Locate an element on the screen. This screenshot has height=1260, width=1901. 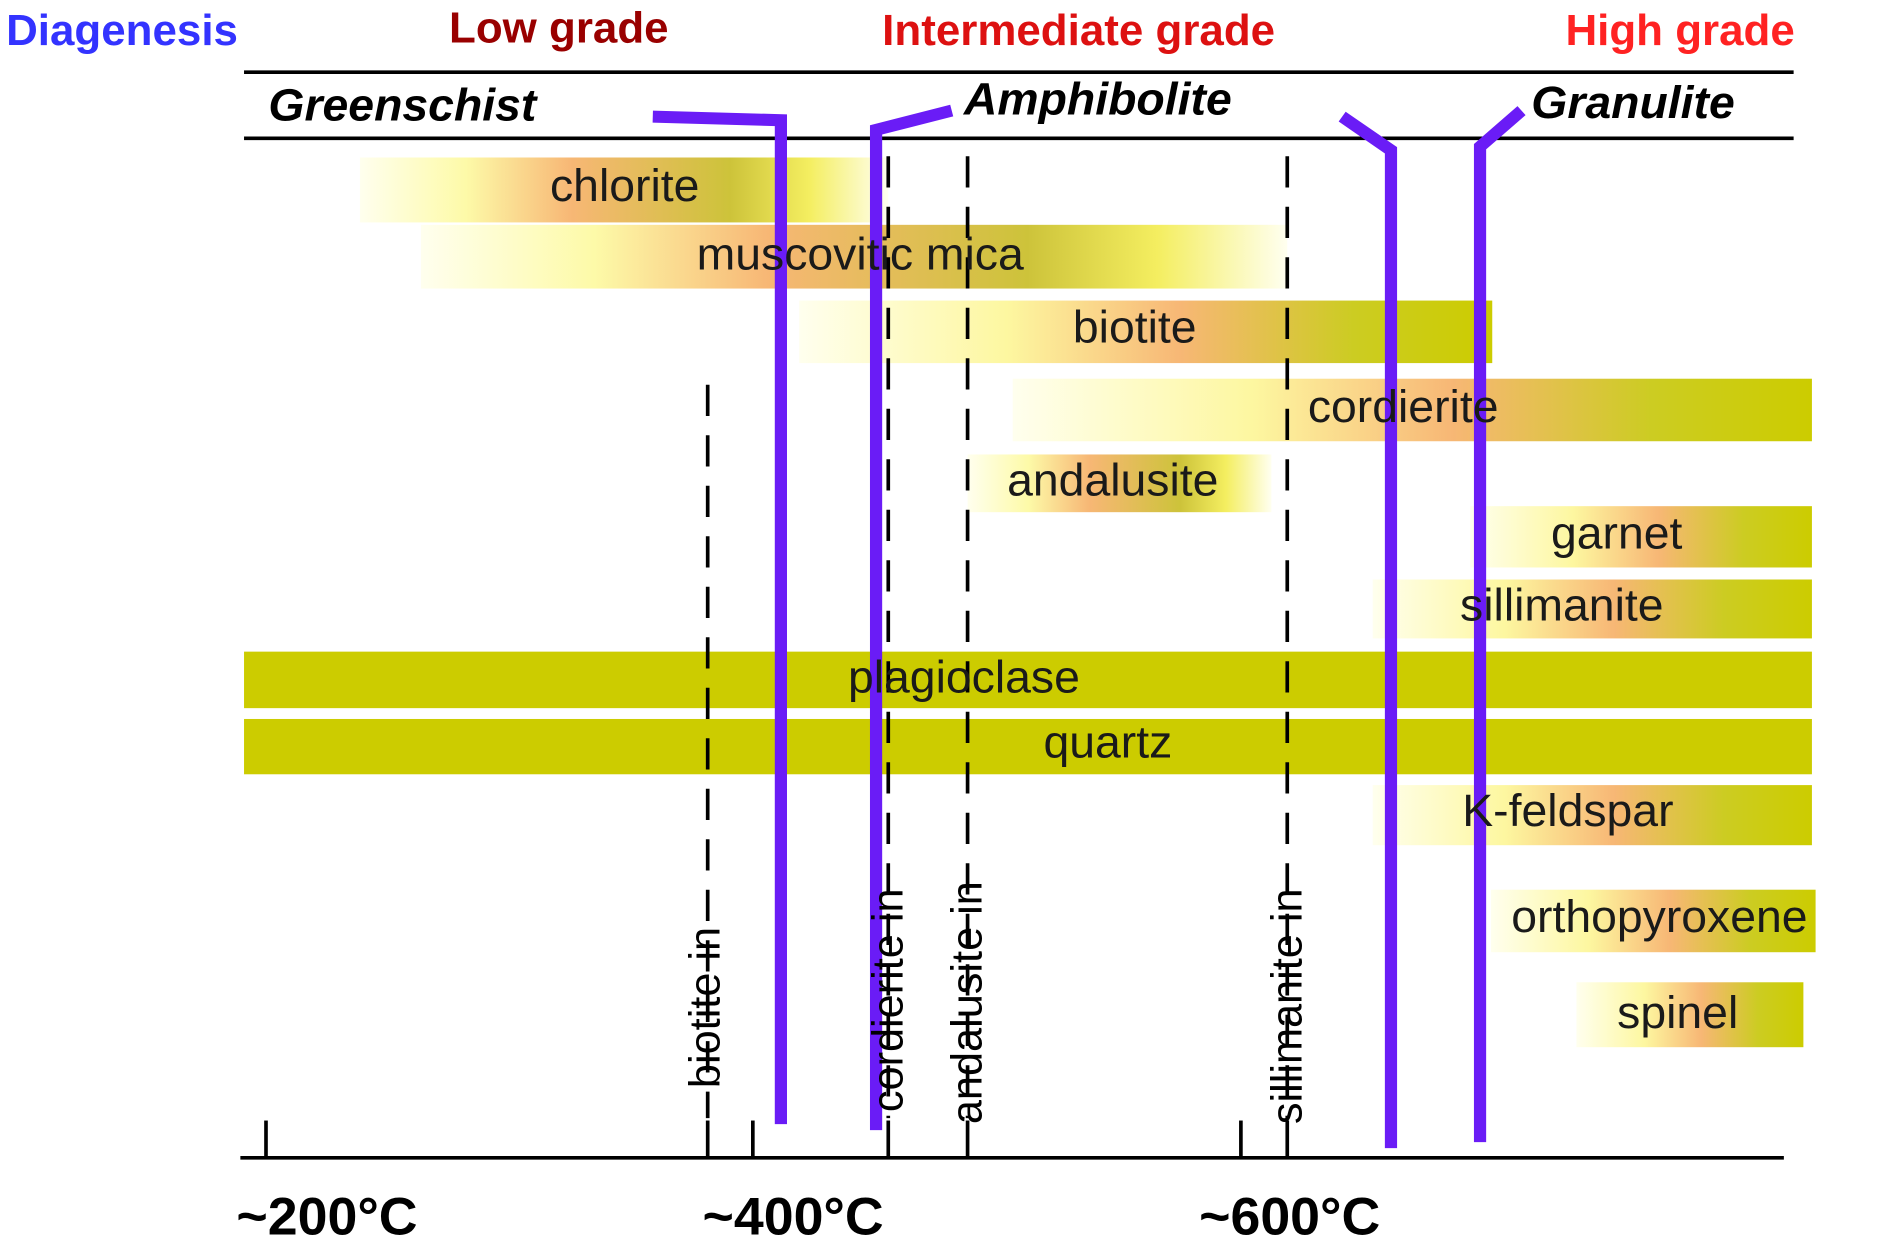
low-grade: Low grade is located at coordinates (559, 29).